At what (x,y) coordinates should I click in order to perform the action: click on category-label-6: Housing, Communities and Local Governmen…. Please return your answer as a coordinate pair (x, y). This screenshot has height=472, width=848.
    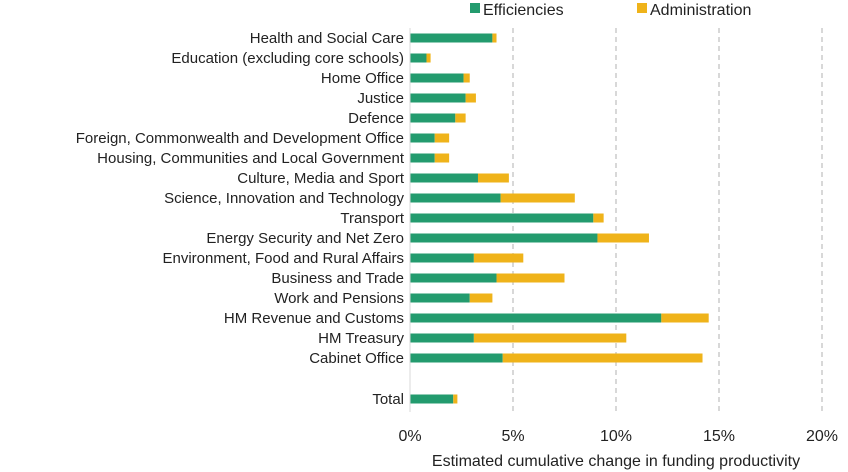
    Looking at the image, I should click on (251, 158).